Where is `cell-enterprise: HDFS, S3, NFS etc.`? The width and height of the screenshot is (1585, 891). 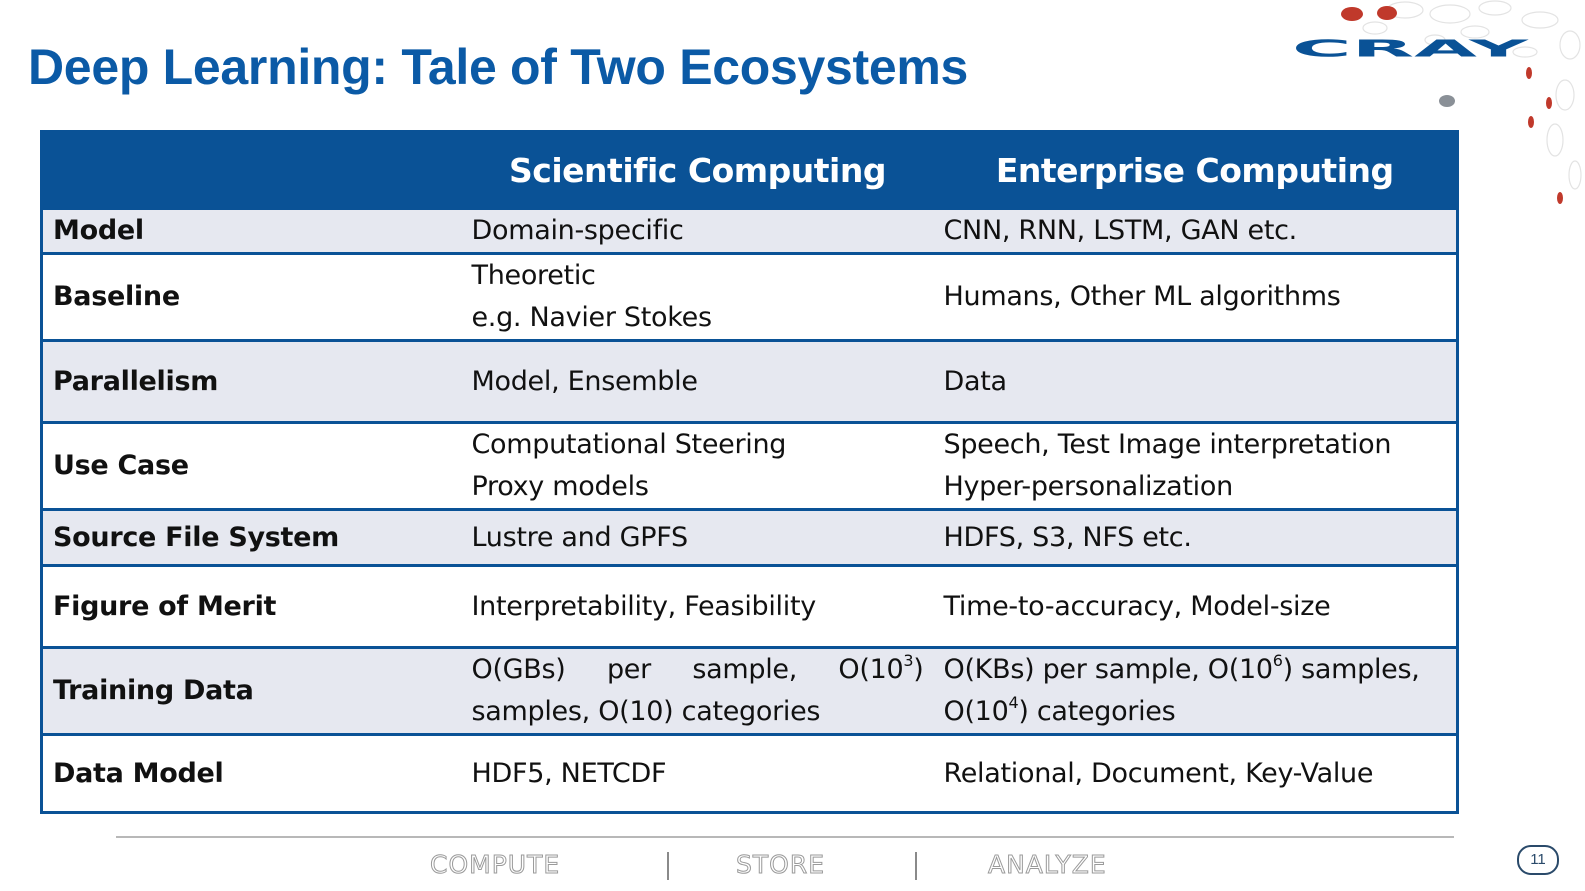 cell-enterprise: HDFS, S3, NFS etc. is located at coordinates (1195, 537).